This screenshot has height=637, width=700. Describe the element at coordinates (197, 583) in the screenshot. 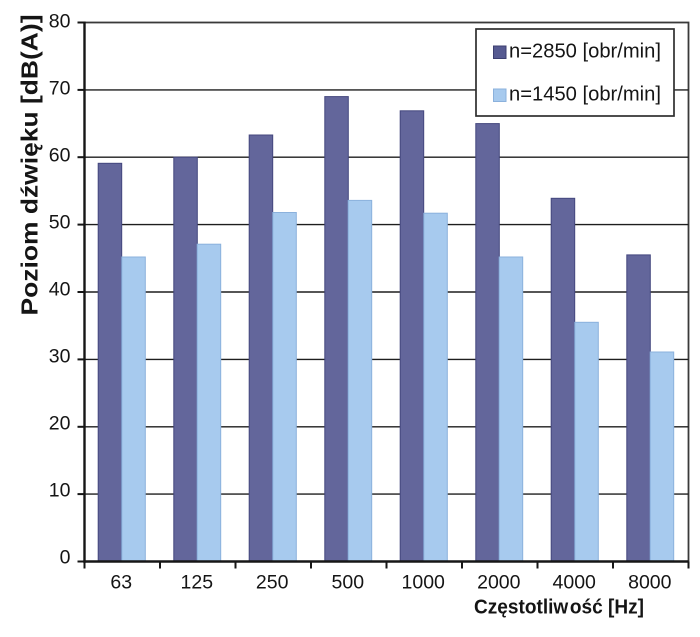

I see `svg-text: 125` at that location.